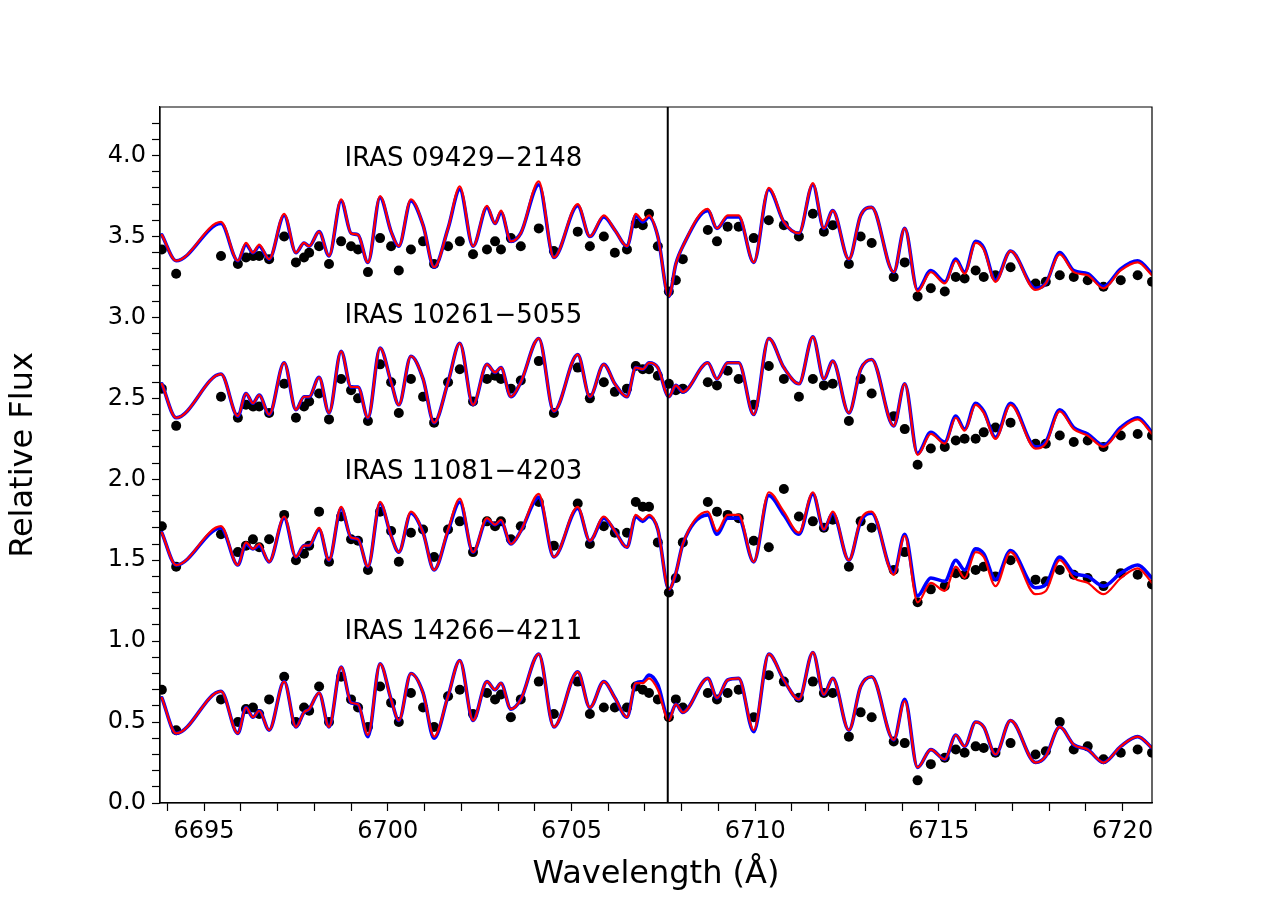 Image resolution: width=1280 pixels, height=902 pixels. What do you see at coordinates (463, 629) in the screenshot?
I see `series-label: IRAS 14266−4211` at bounding box center [463, 629].